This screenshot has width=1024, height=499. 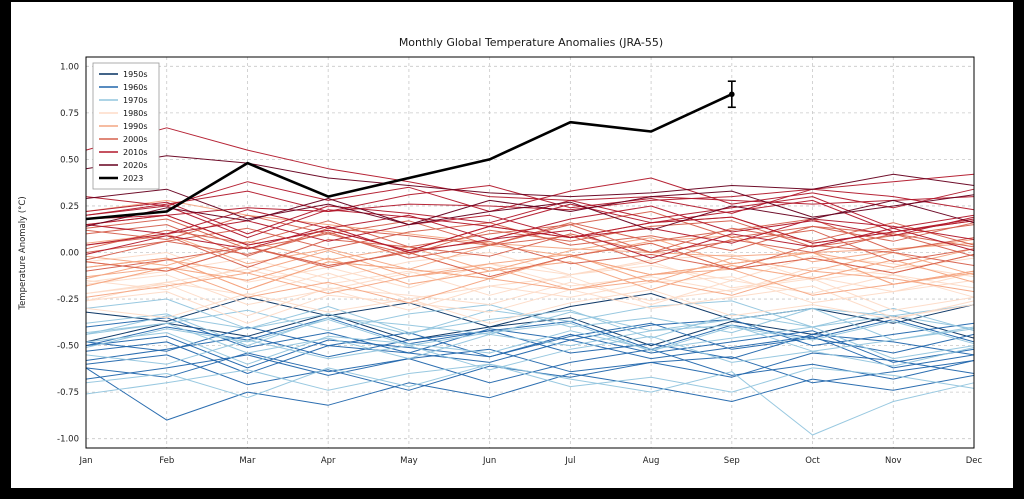 I want to click on legend-item-1950s: 1950s, so click(x=123, y=74).